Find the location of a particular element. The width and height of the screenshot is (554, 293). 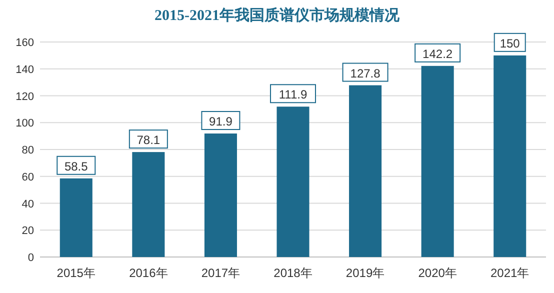

data-label: 78.1 is located at coordinates (148, 140).